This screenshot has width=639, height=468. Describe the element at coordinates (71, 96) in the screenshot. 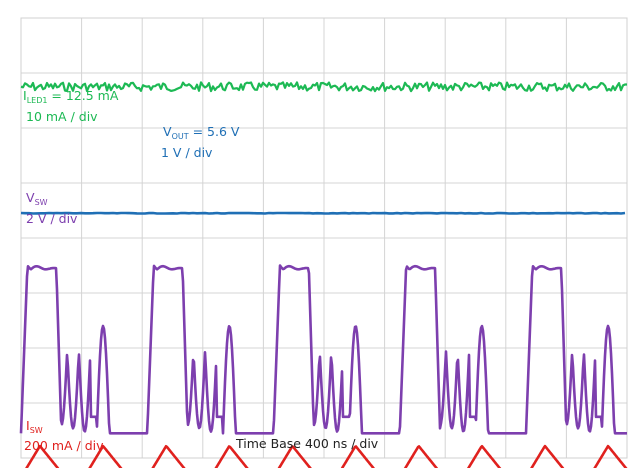

I see `iled1-label: ILED1 = 12.5 mA` at that location.